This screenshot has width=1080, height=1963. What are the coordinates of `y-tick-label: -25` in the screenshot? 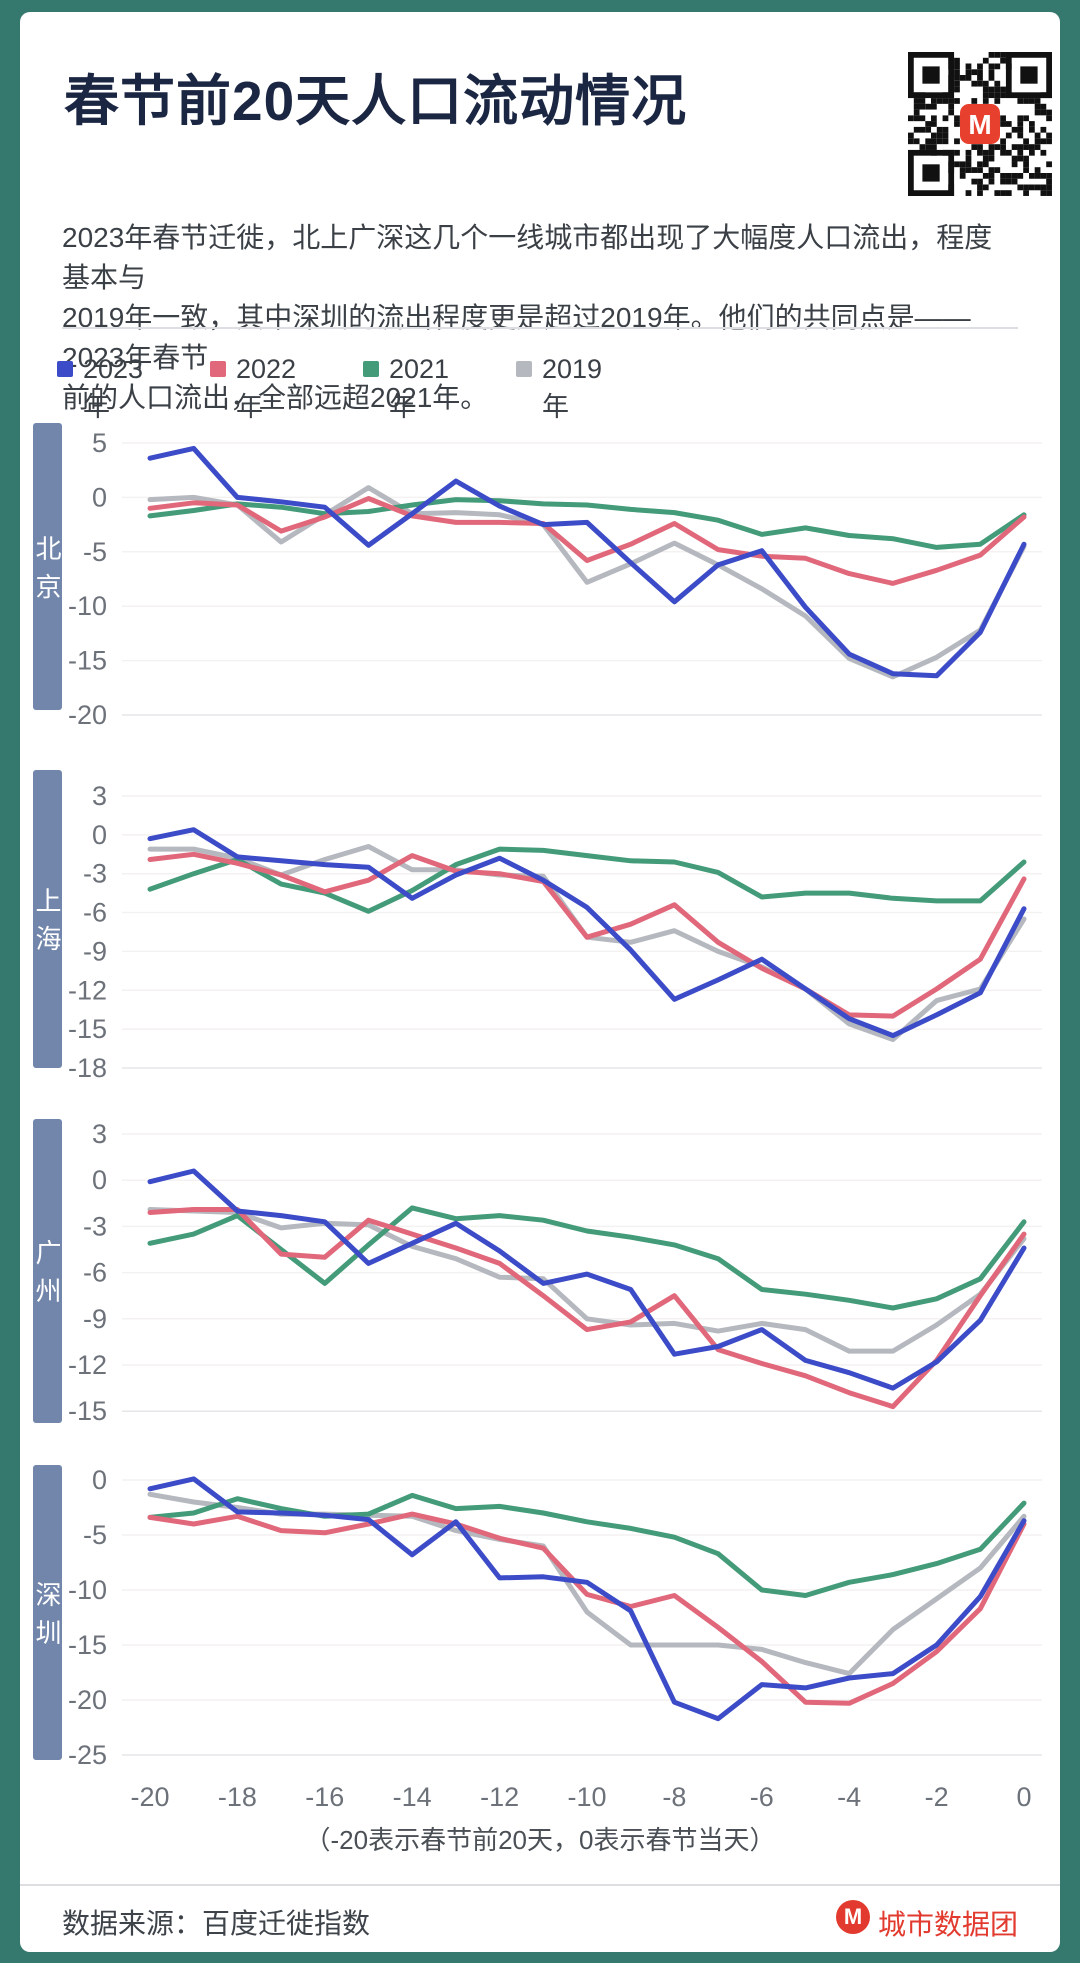 It's located at (87, 1755).